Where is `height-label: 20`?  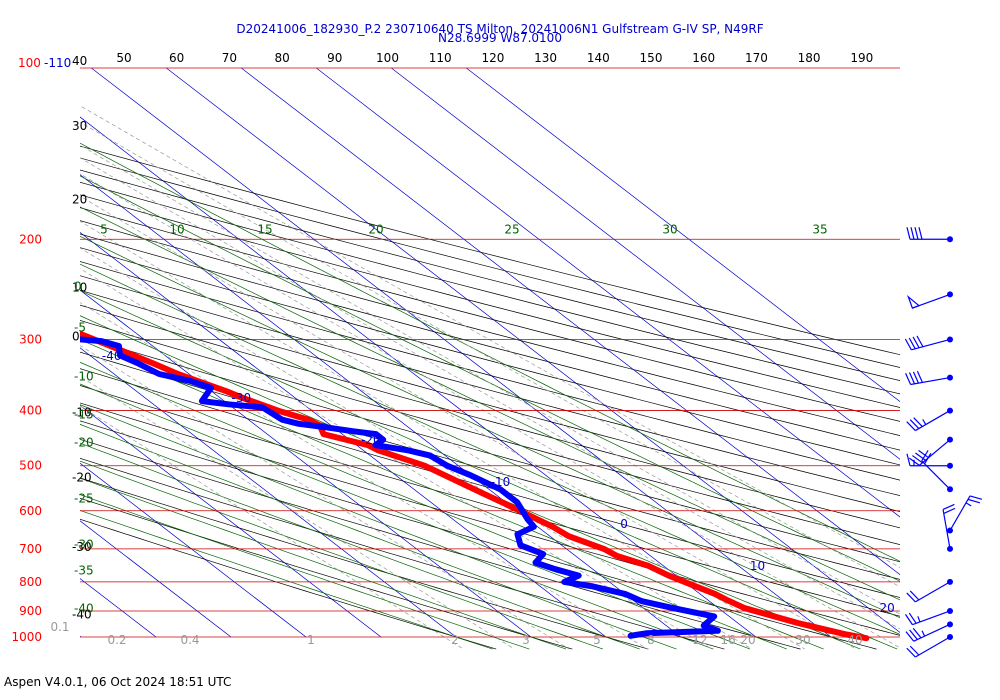 height-label: 20 is located at coordinates (79, 199).